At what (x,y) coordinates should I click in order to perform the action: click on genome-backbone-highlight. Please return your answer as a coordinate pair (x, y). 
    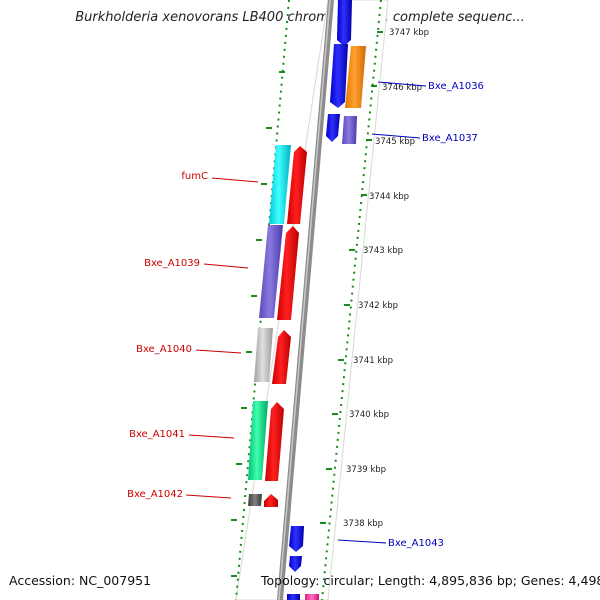
    Looking at the image, I should click on (304, 300).